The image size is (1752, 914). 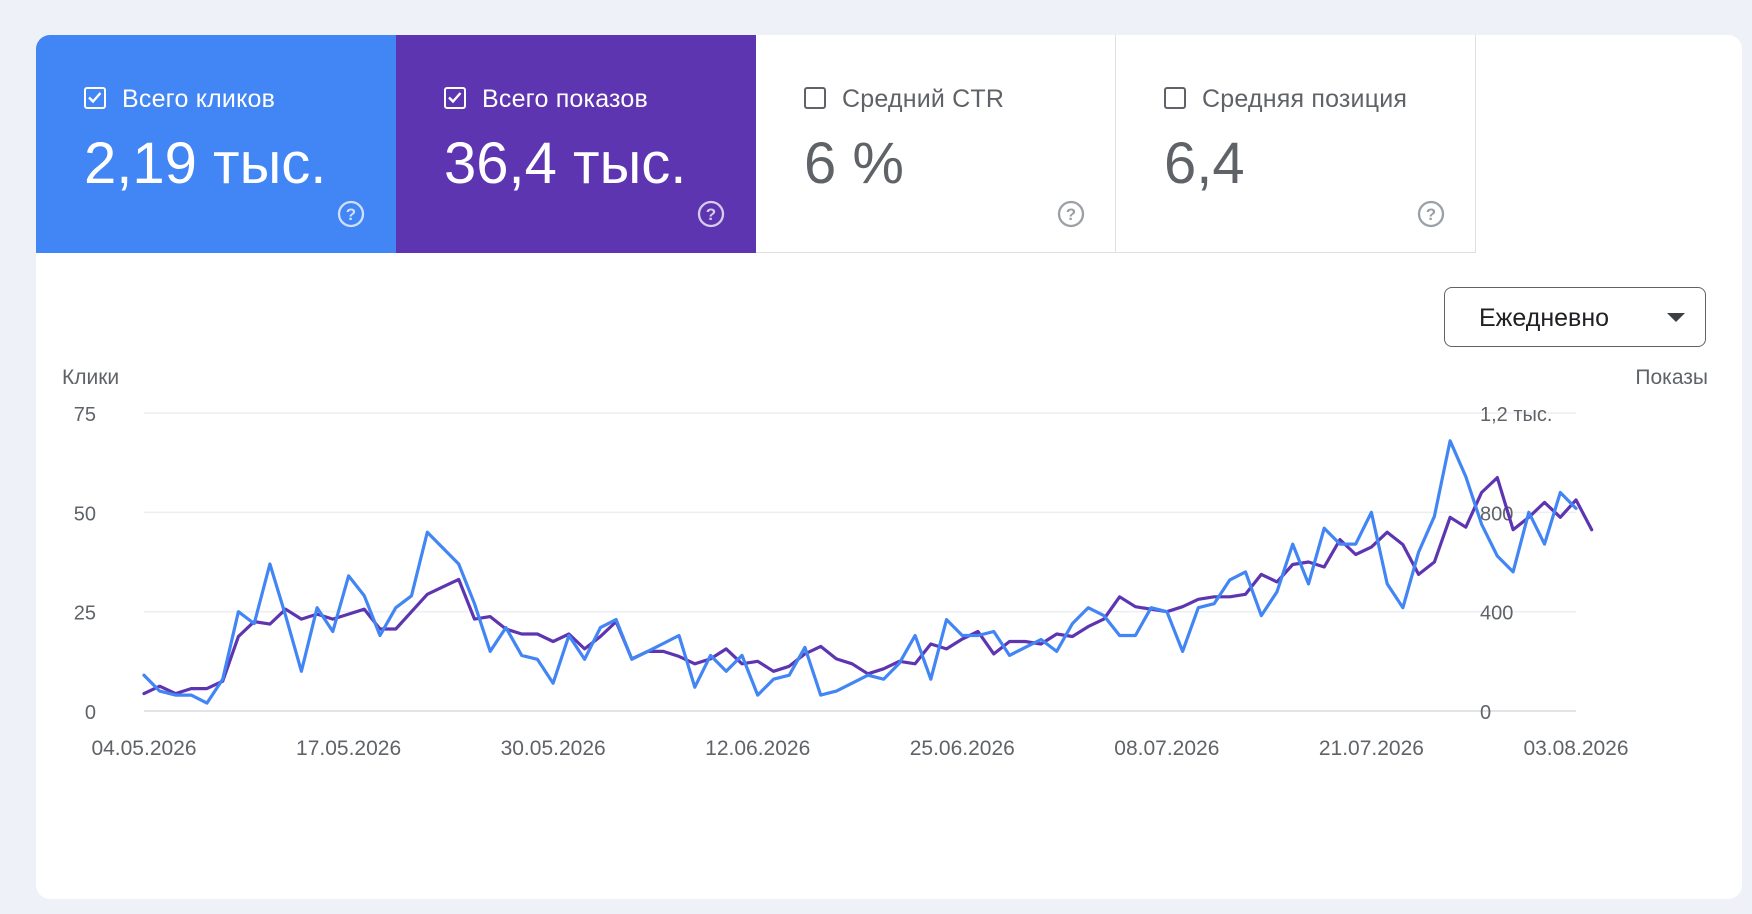 I want to click on x-tick-label: 30.05.2026, so click(x=553, y=748).